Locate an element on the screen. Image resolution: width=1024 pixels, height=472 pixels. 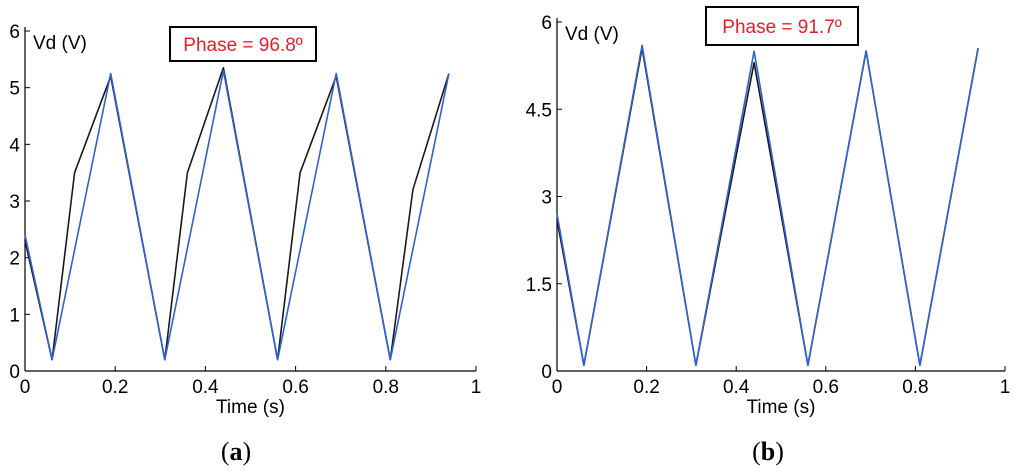
panel-b-x-tick-label: 0 is located at coordinates (557, 387).